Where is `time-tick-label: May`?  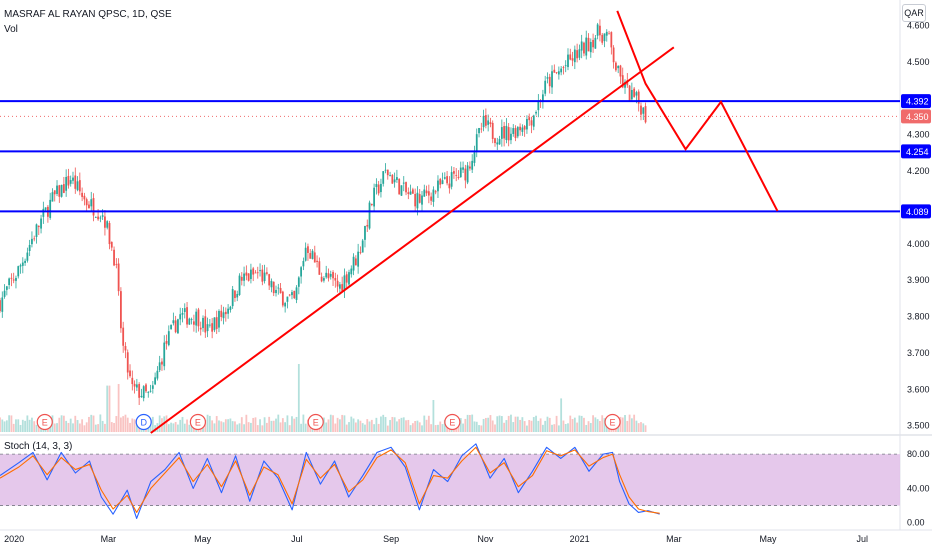 time-tick-label: May is located at coordinates (769, 539).